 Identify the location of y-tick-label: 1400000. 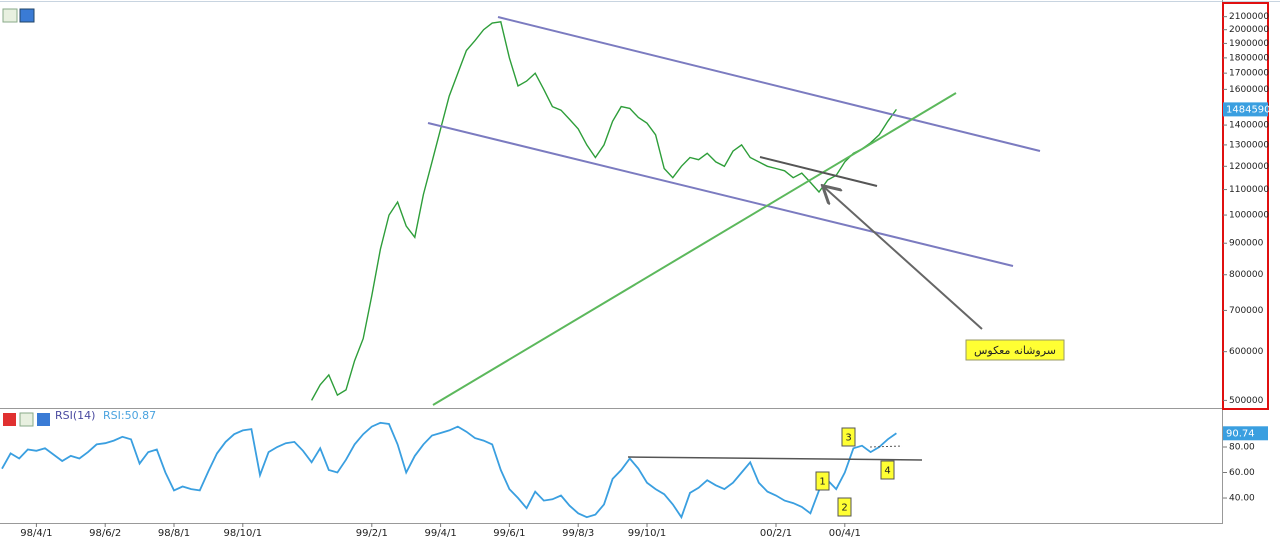
(1249, 126).